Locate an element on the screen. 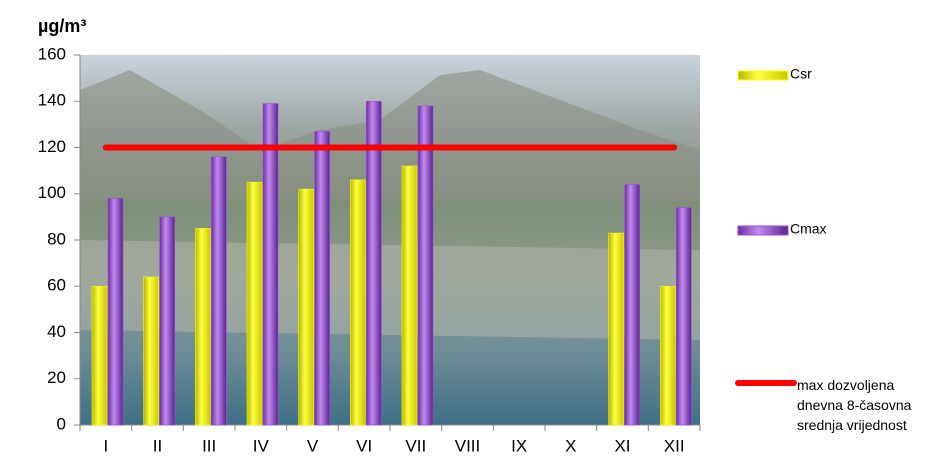 The image size is (952, 468). legend-label: Csr is located at coordinates (801, 74).